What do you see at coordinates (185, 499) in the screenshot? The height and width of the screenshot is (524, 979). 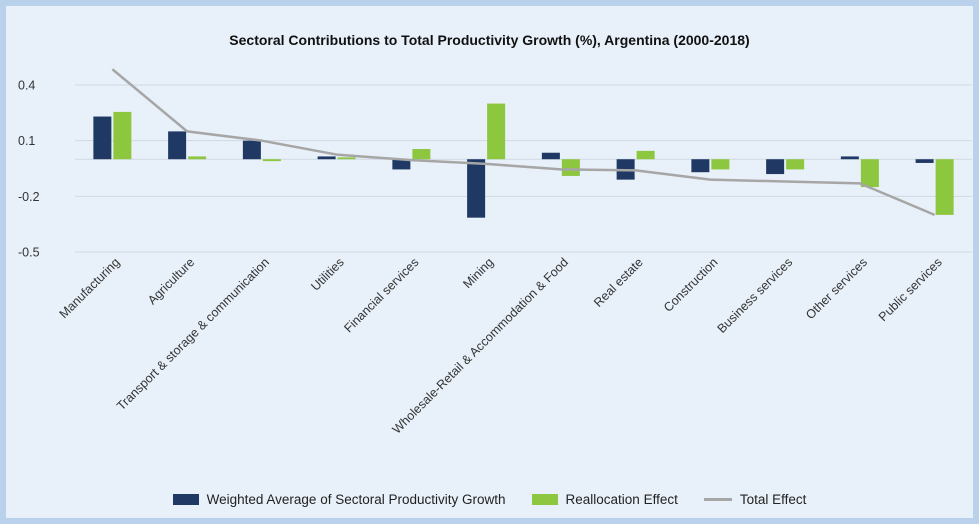 I see `legend-swatch-navy` at bounding box center [185, 499].